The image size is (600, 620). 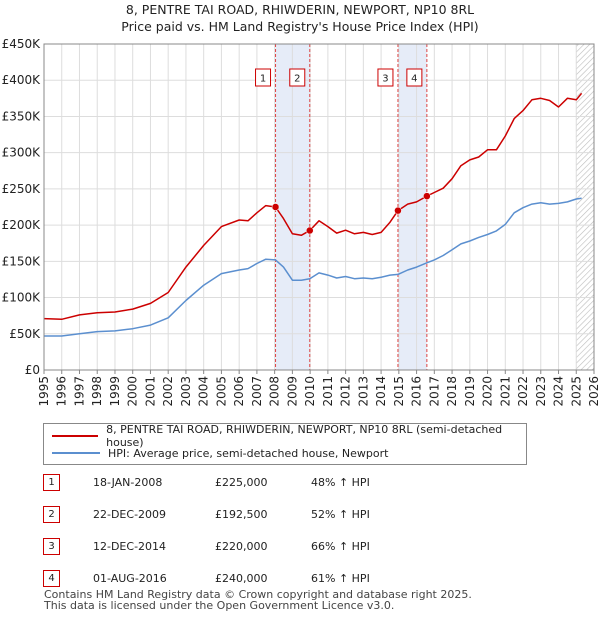 What do you see at coordinates (585, 207) in the screenshot?
I see `forecast-hatch` at bounding box center [585, 207].